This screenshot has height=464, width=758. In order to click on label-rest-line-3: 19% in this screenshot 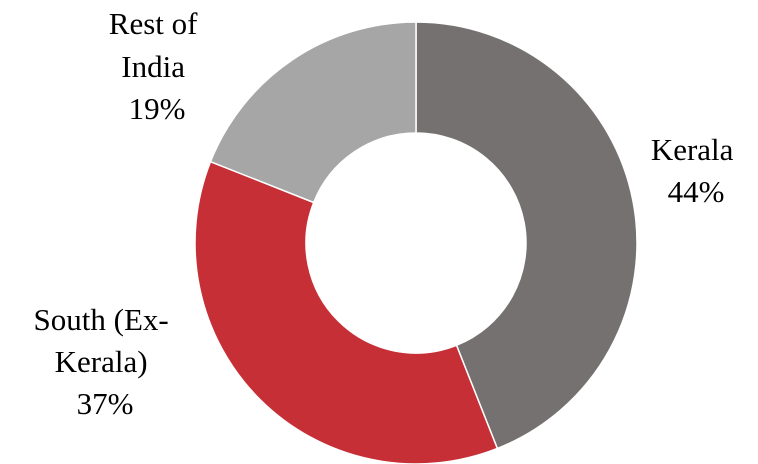, I will do `click(157, 108)`.